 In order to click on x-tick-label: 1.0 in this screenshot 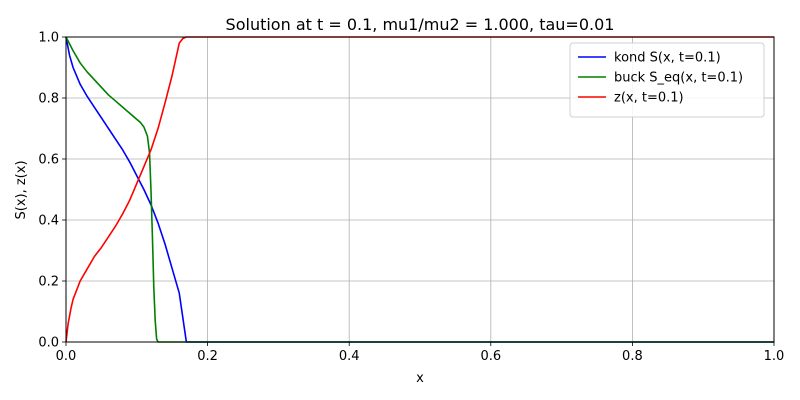, I will do `click(774, 356)`.